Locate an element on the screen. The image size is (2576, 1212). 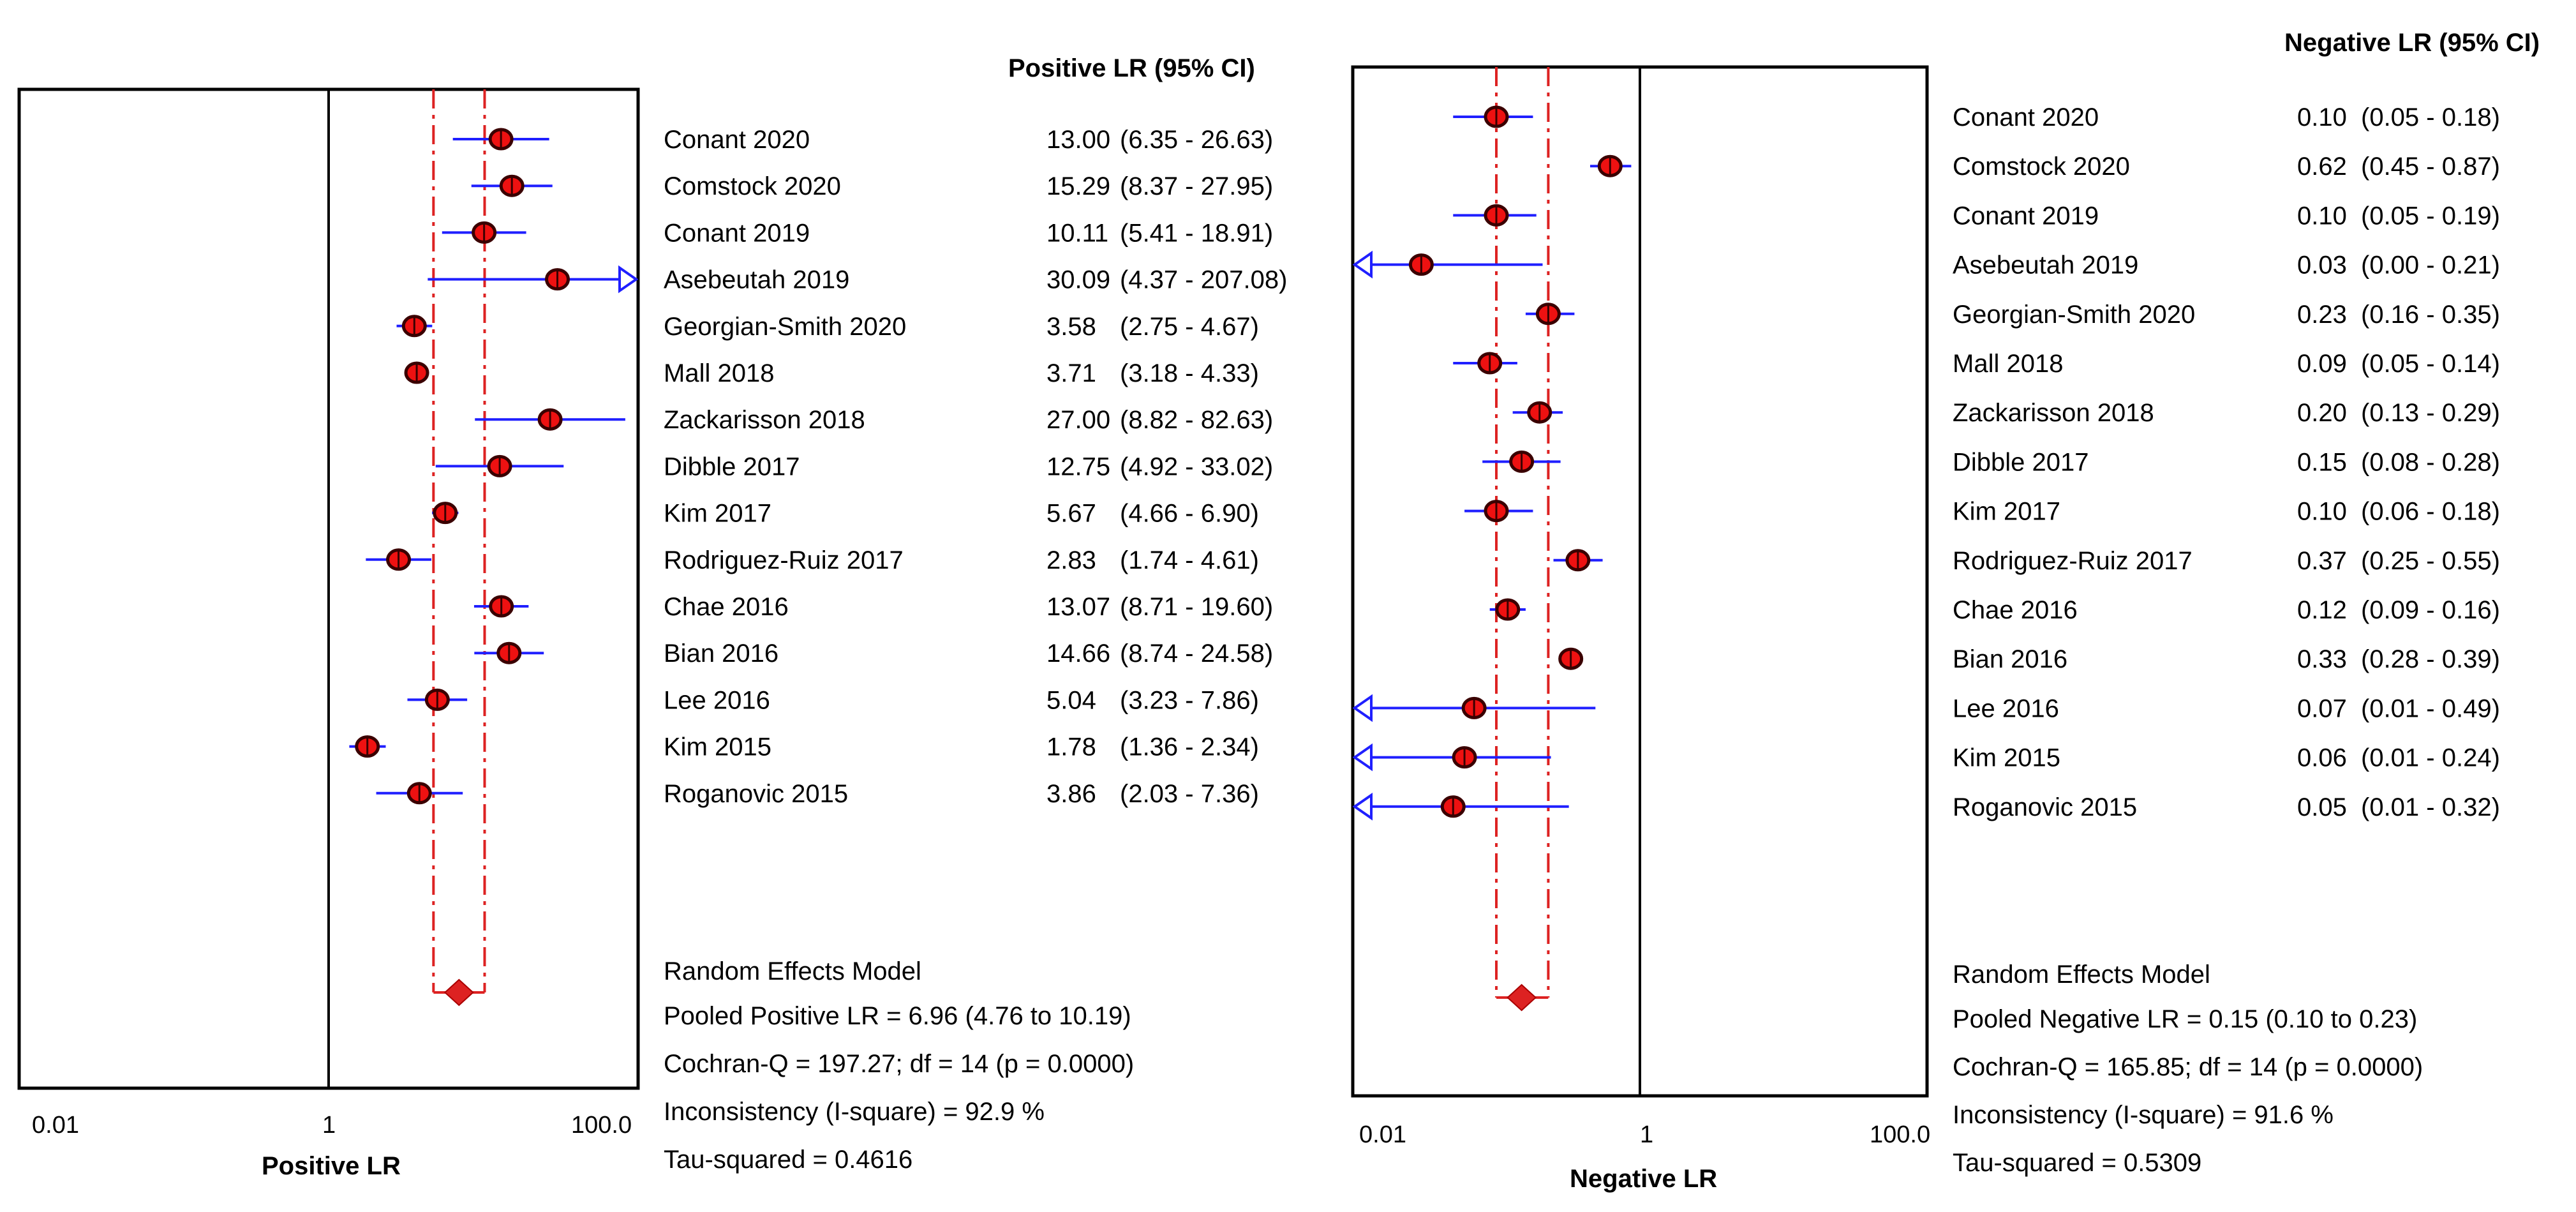
study-row: Chae 2016 0.12 (0.09 - 0.16) is located at coordinates (1994, 610).